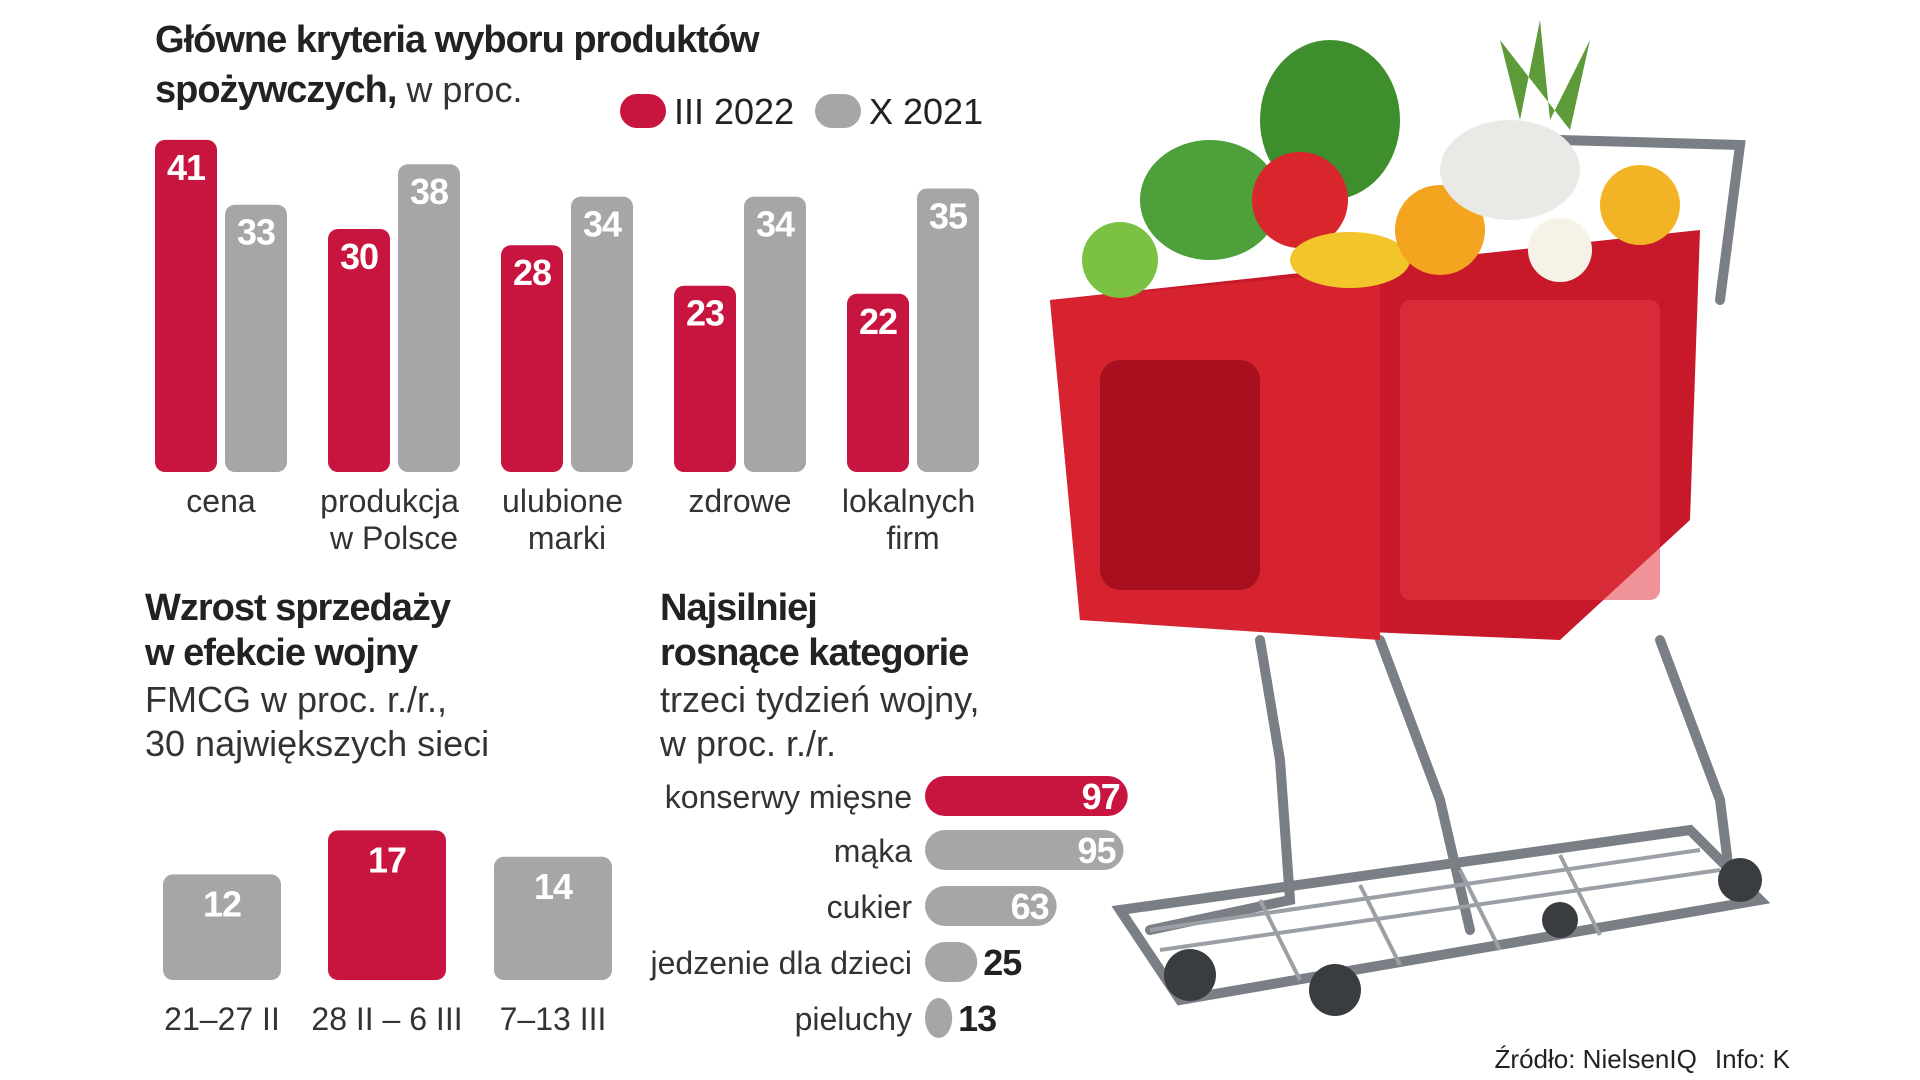 The image size is (1920, 1080). What do you see at coordinates (281, 653) in the screenshot?
I see `chart-title: w efekcie wojny` at bounding box center [281, 653].